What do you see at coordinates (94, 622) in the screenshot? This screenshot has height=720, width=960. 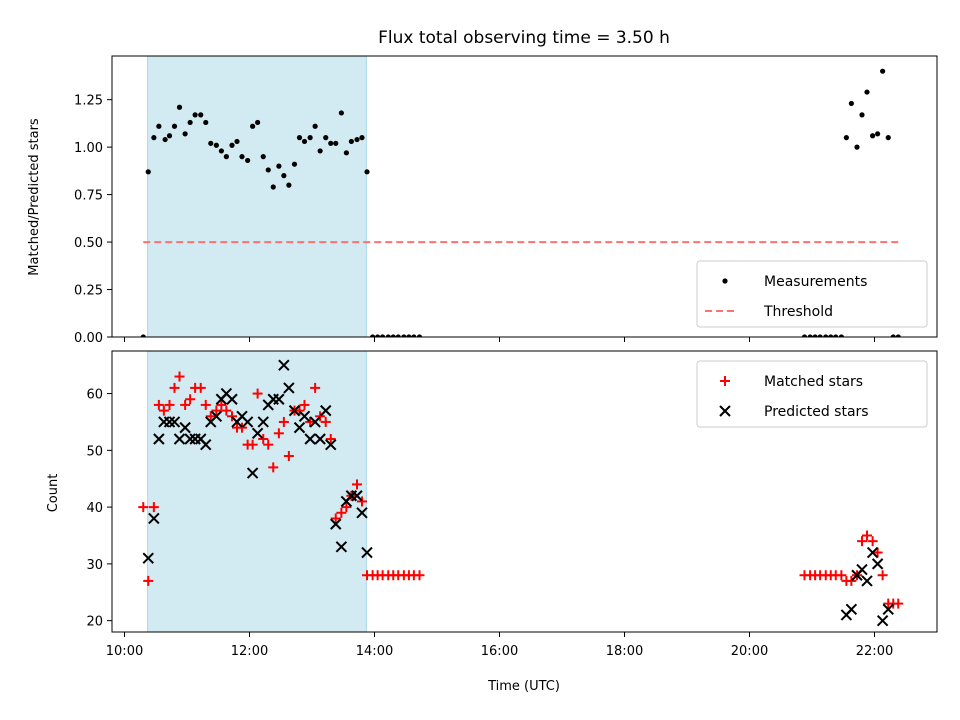 I see `bottom-y-tick-label: 20` at bounding box center [94, 622].